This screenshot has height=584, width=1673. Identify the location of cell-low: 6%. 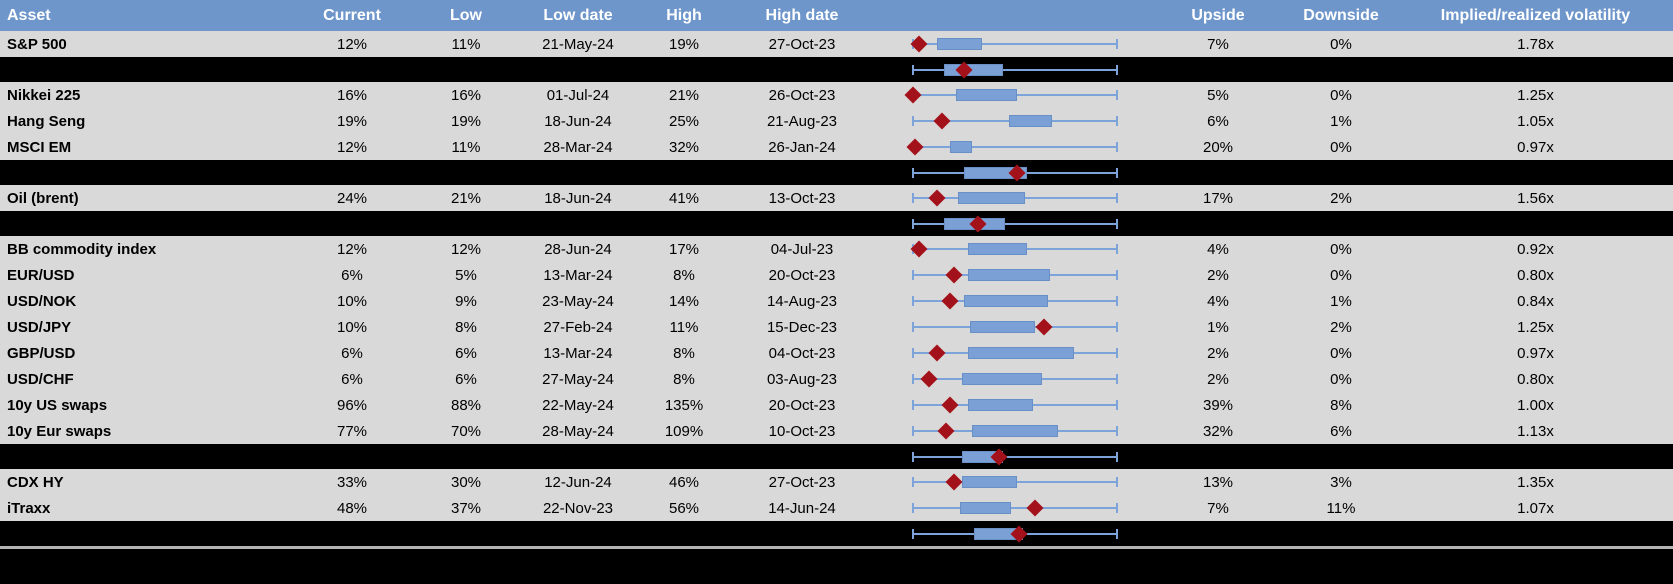
(466, 379).